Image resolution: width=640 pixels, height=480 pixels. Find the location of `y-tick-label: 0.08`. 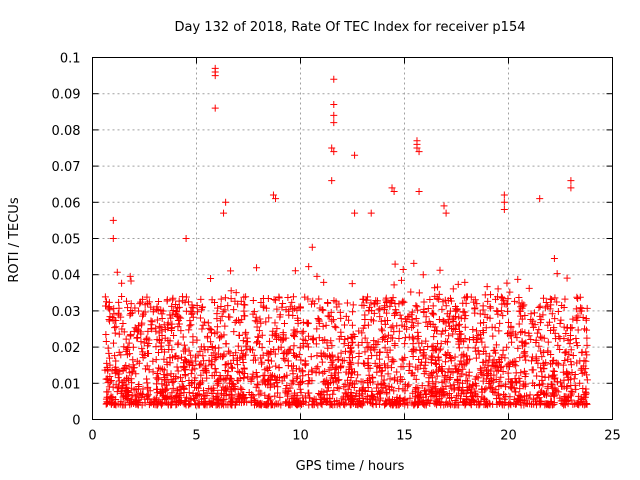

y-tick-label: 0.08 is located at coordinates (66, 131).